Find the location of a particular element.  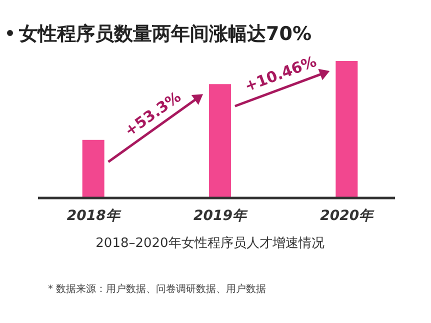

x-tick-label: 2019年 is located at coordinates (221, 216).